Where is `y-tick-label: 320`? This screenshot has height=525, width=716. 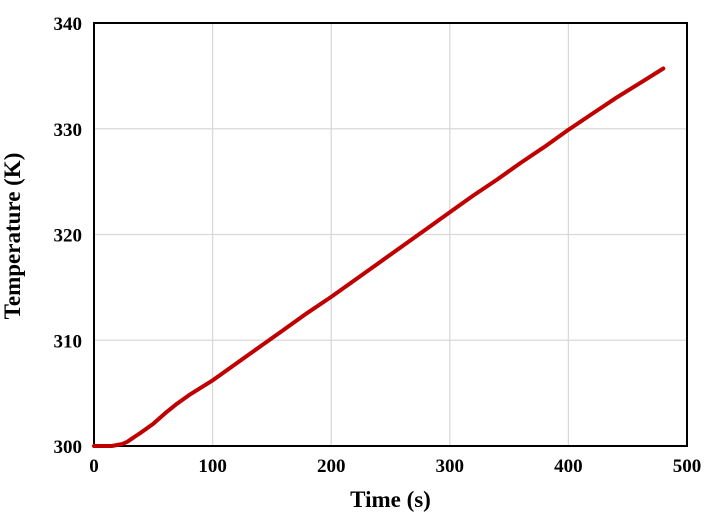
y-tick-label: 320 is located at coordinates (68, 236).